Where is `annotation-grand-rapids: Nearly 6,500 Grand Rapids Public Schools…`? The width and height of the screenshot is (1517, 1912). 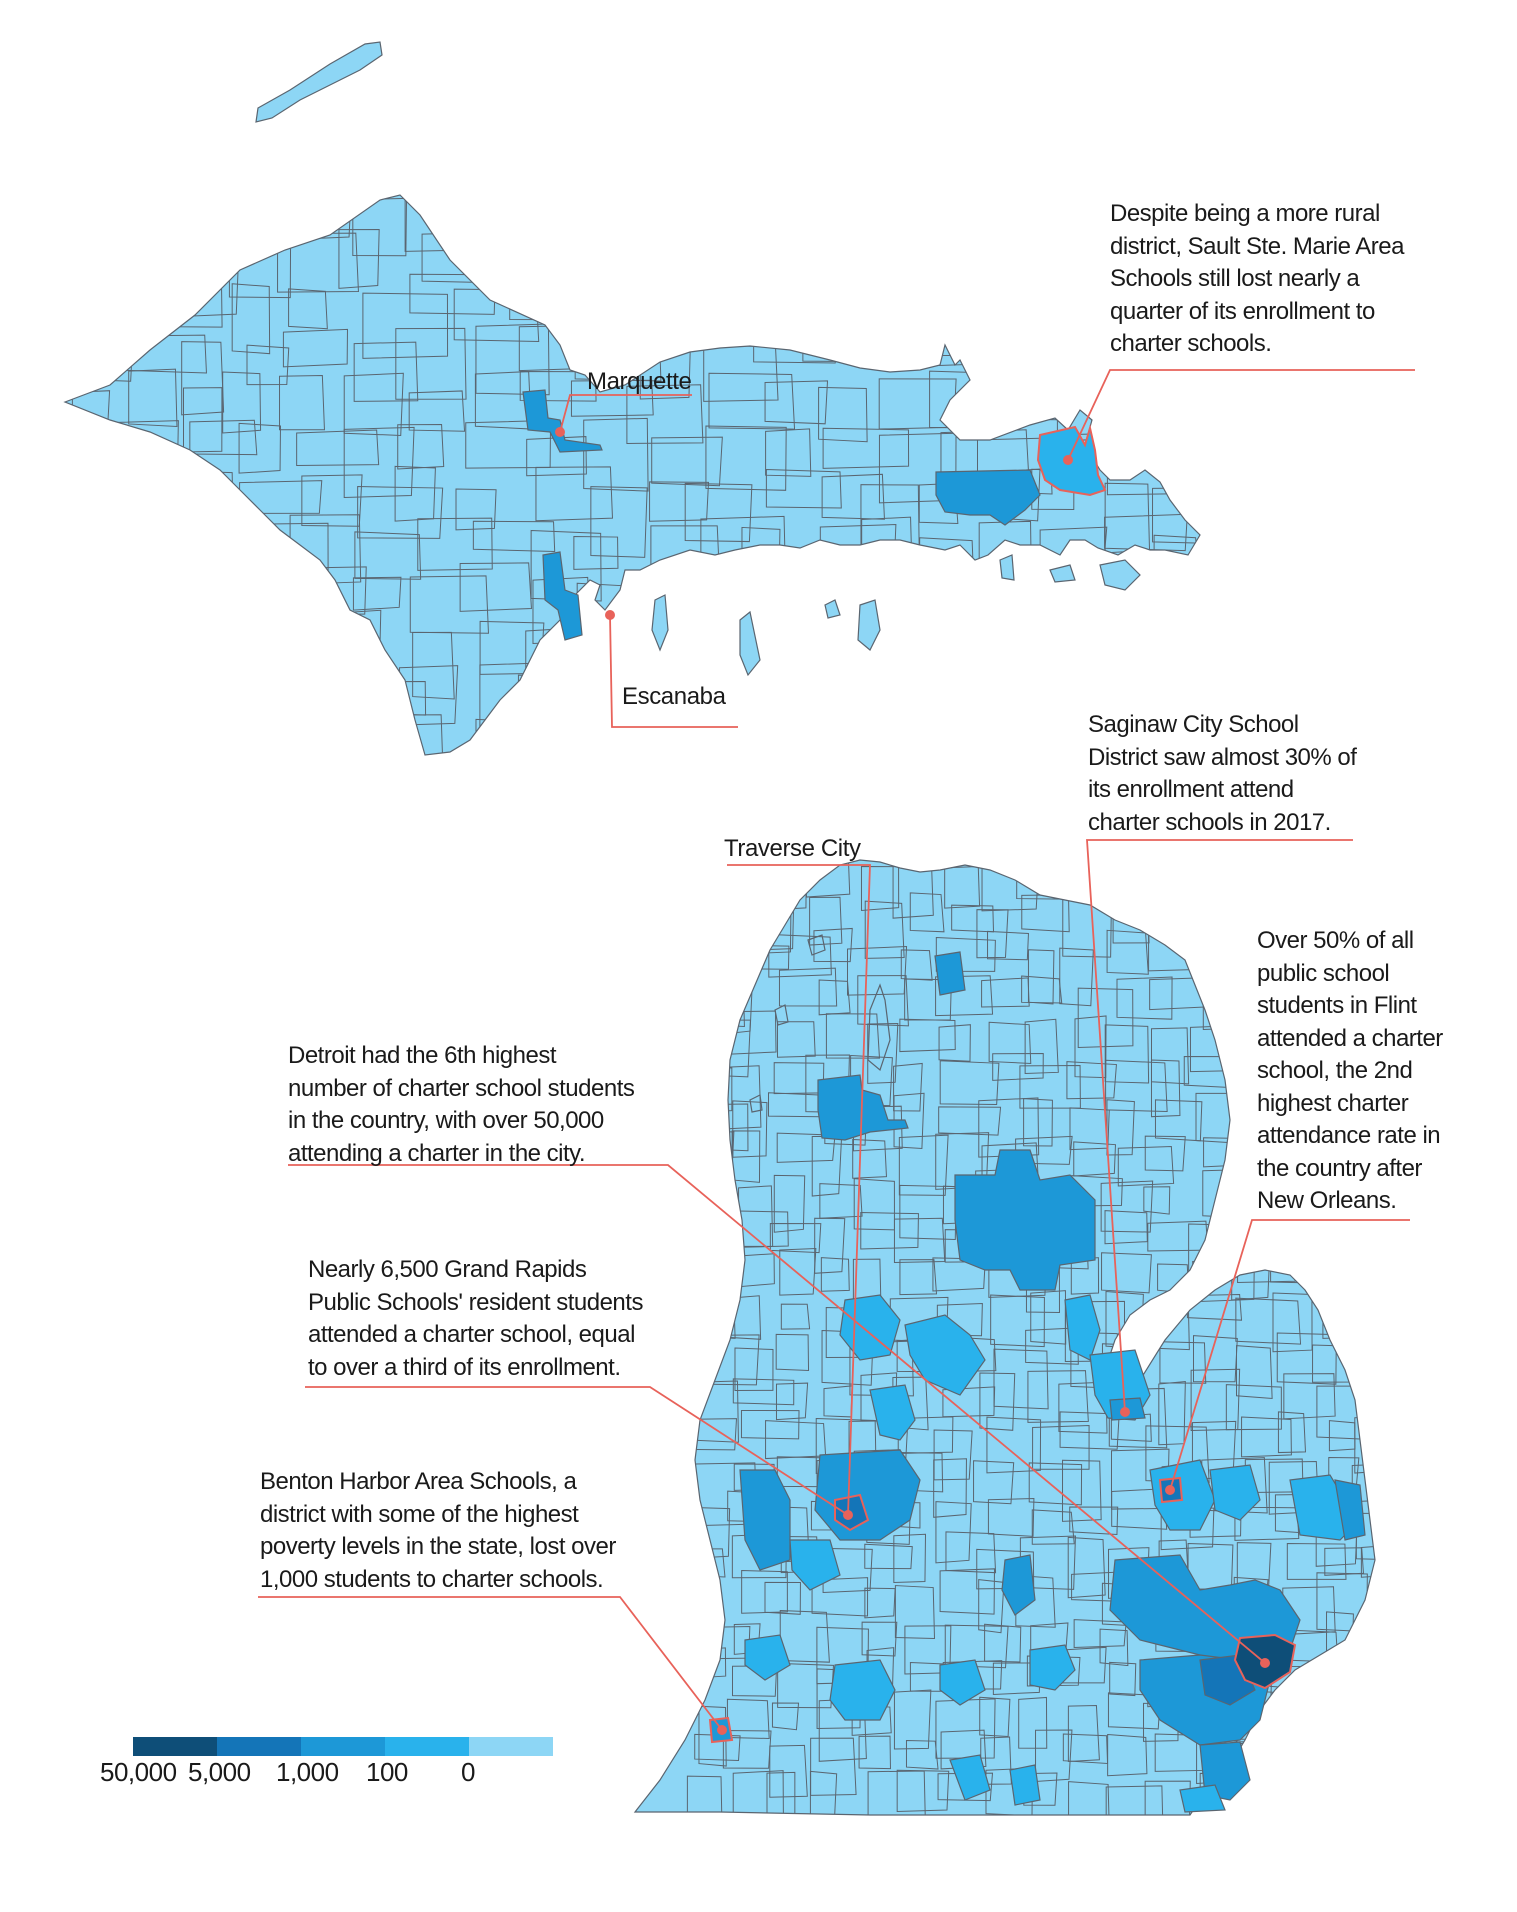
annotation-grand-rapids: Nearly 6,500 Grand Rapids Public Schools… is located at coordinates (475, 1318).